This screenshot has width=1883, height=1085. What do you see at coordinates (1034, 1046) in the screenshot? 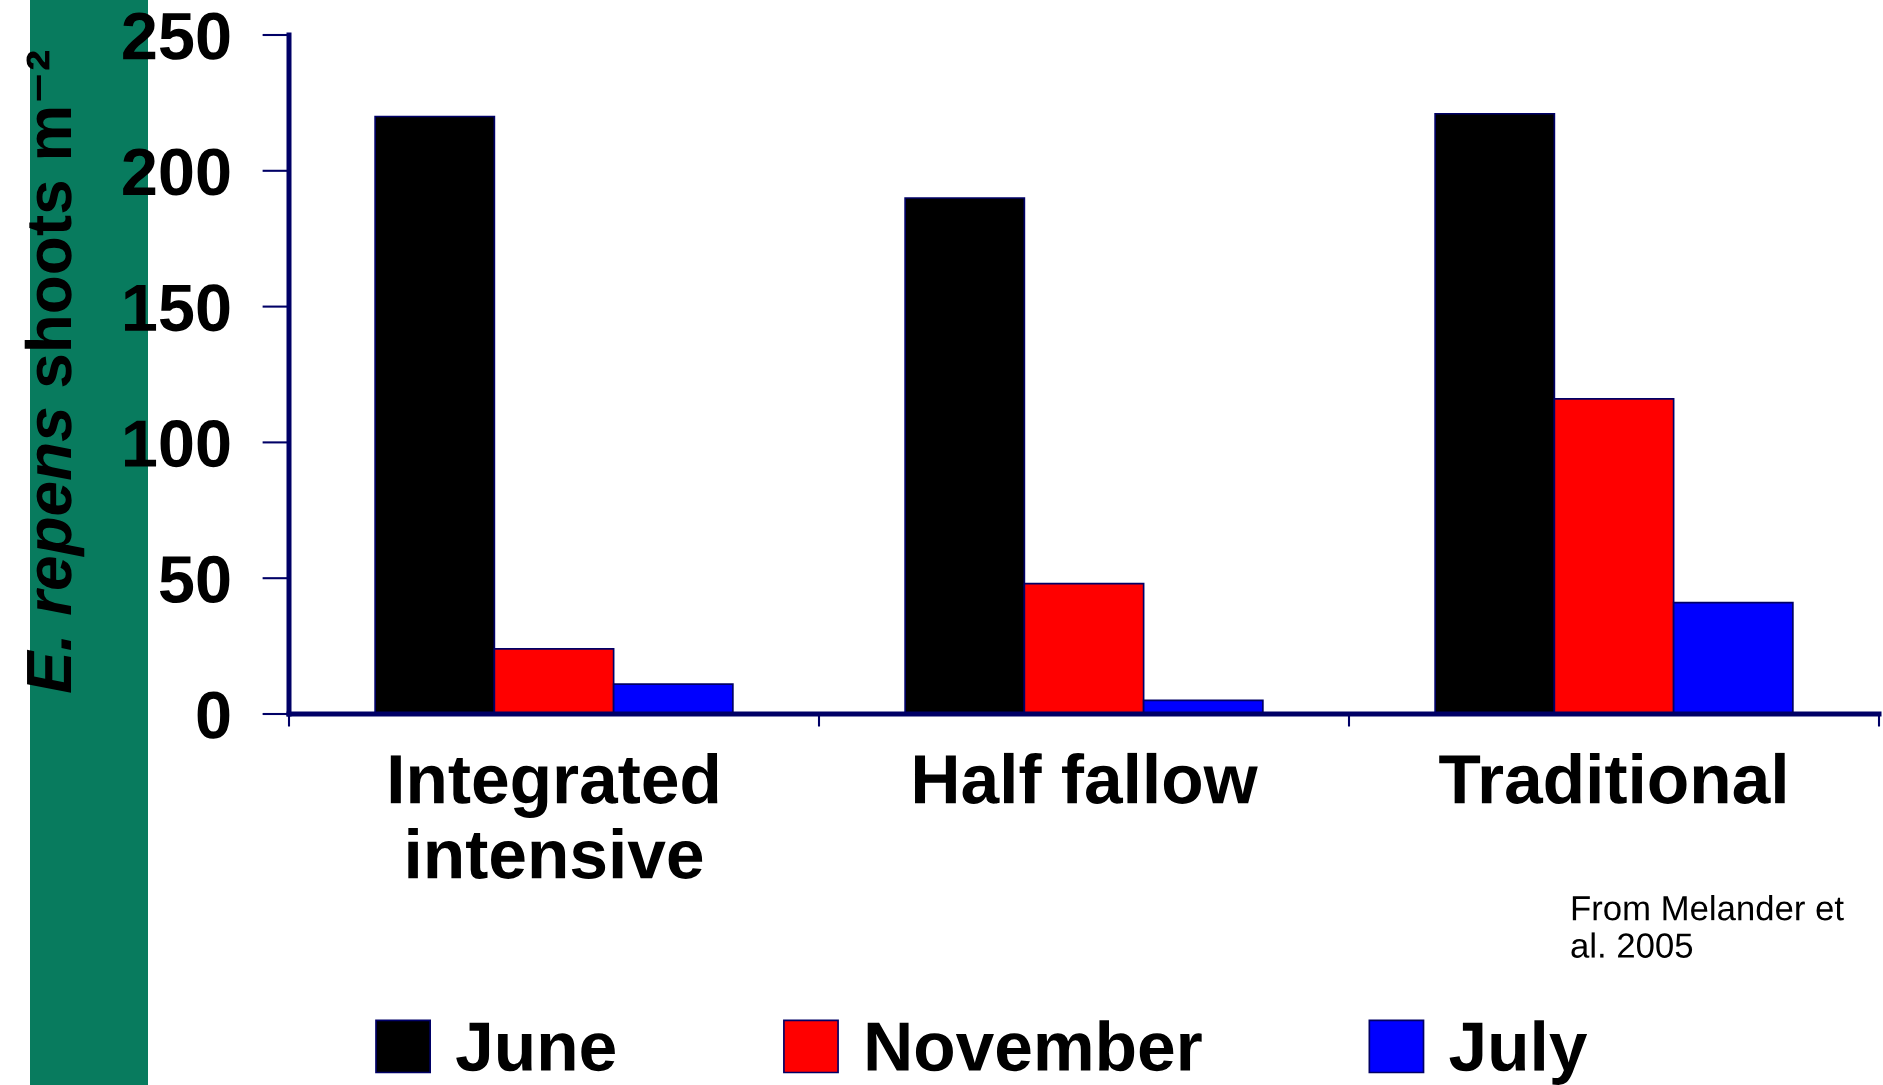
I see `legend-label: November` at bounding box center [1034, 1046].